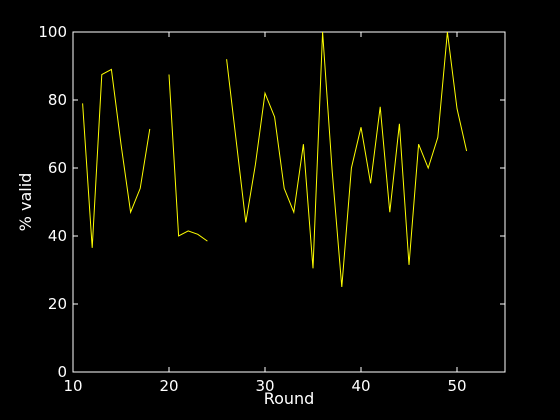  Describe the element at coordinates (52, 32) in the screenshot. I see `y-tick-label: 100` at that location.